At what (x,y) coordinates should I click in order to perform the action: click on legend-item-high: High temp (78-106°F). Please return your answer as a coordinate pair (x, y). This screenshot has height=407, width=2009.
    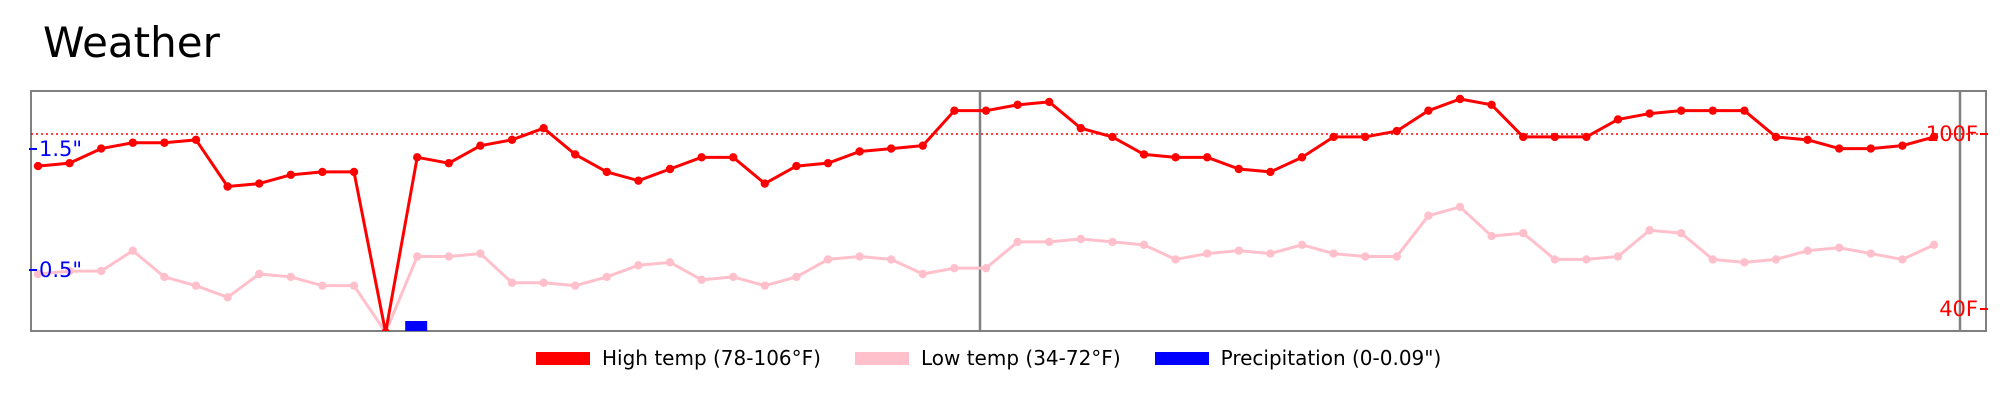
    Looking at the image, I should click on (678, 358).